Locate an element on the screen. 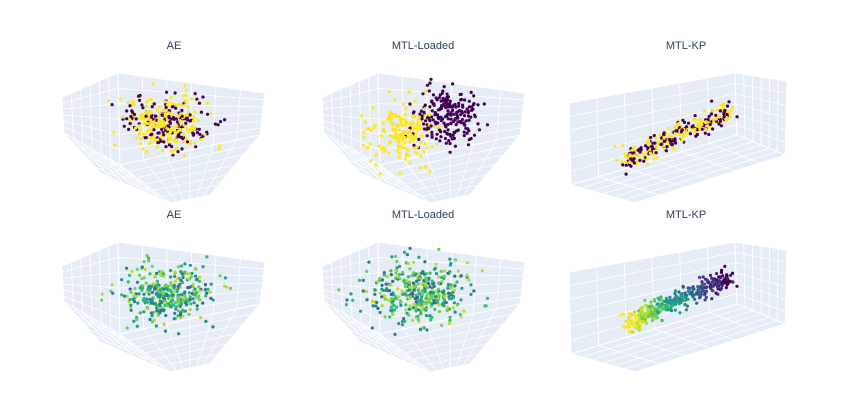  scene-mtl-loaded-binary is located at coordinates (430, 130).